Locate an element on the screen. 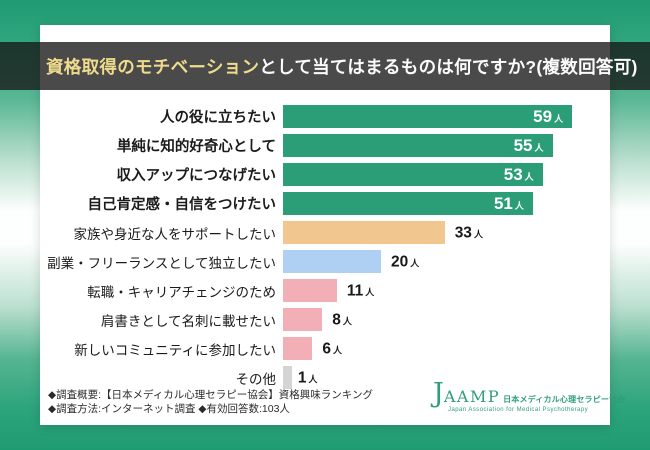  chart-row: 副業・フリーランスとして独立したい 20 人 is located at coordinates (325, 261).